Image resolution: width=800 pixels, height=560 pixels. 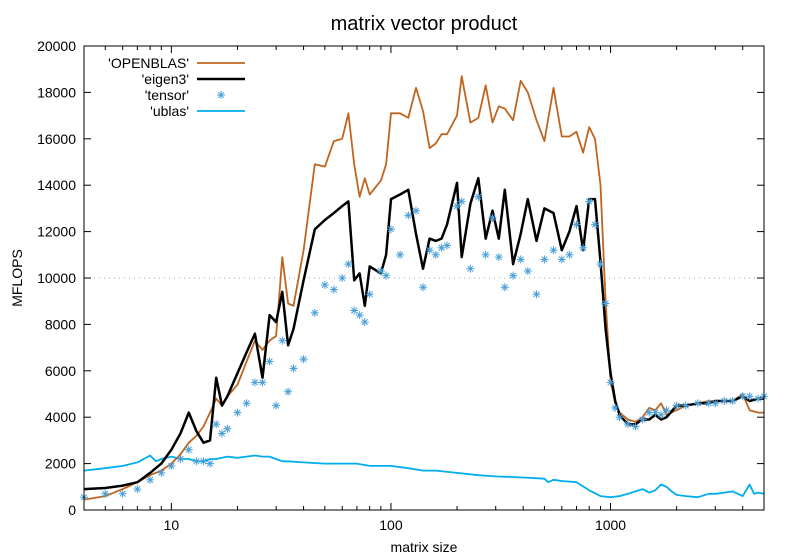 I want to click on x-axis-label: matrix size, so click(x=424, y=547).